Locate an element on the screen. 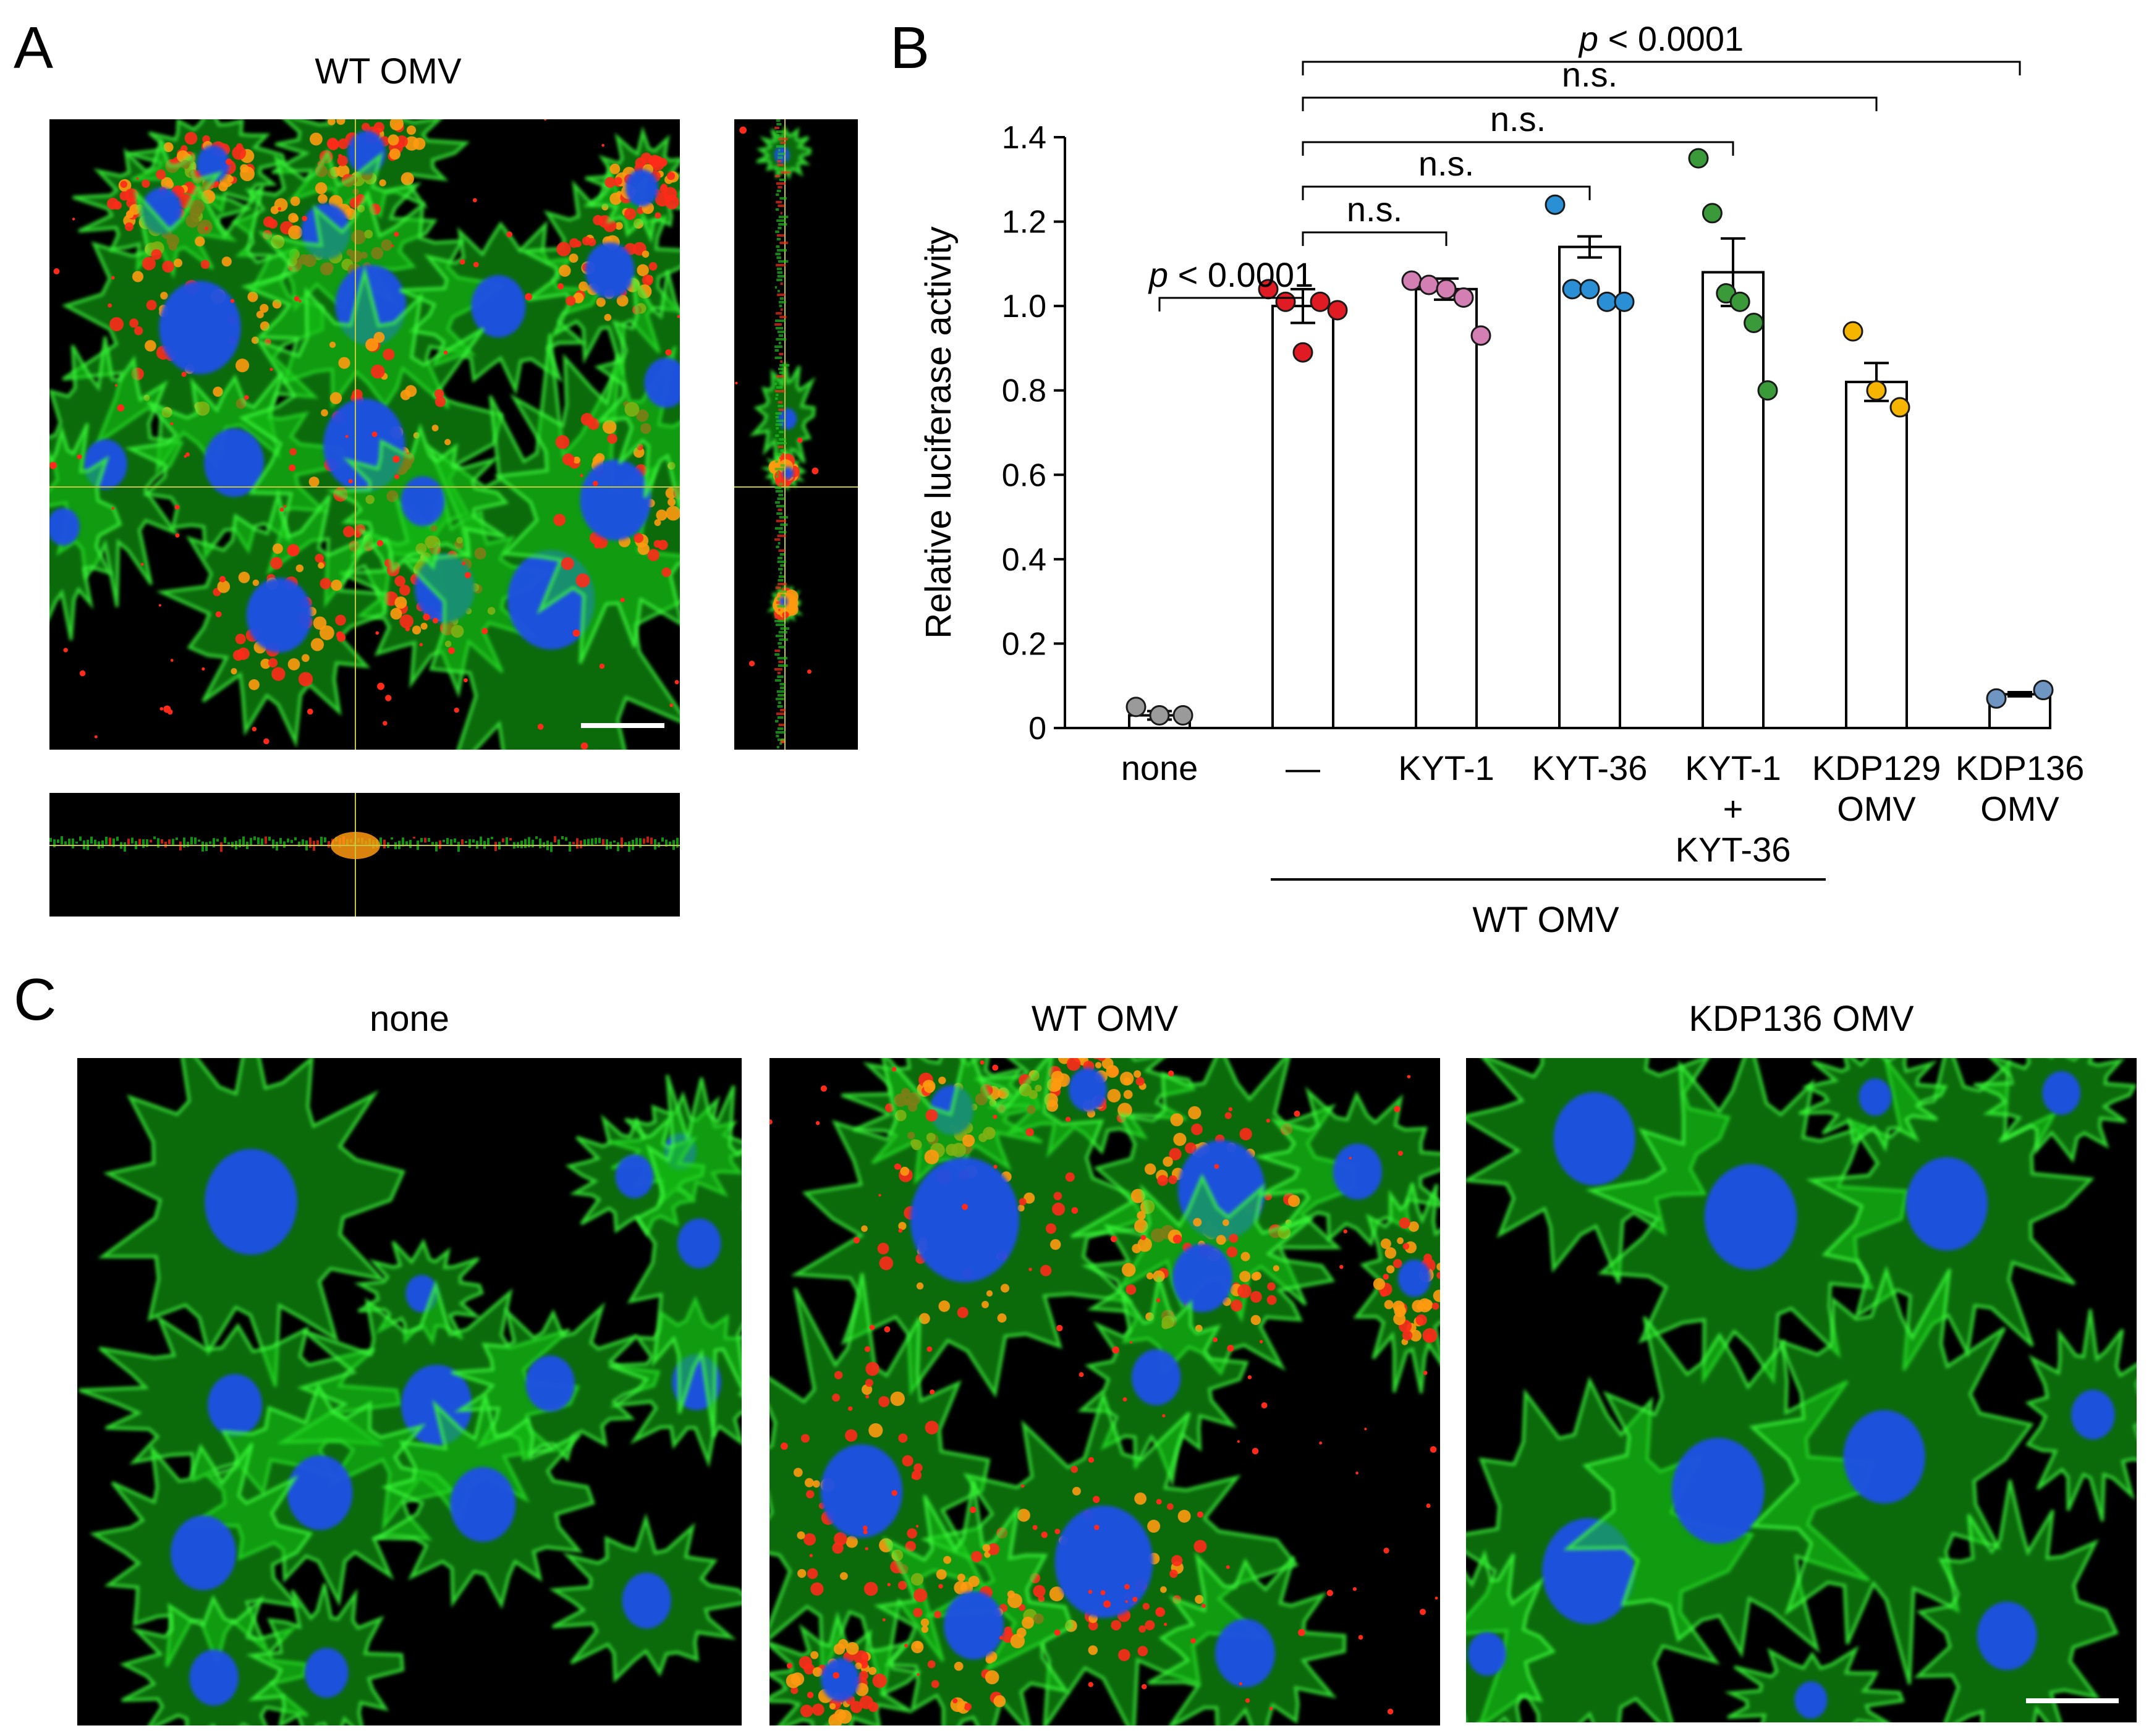 The height and width of the screenshot is (1736, 2149). x-tick-label: KYT-36 is located at coordinates (1734, 850).